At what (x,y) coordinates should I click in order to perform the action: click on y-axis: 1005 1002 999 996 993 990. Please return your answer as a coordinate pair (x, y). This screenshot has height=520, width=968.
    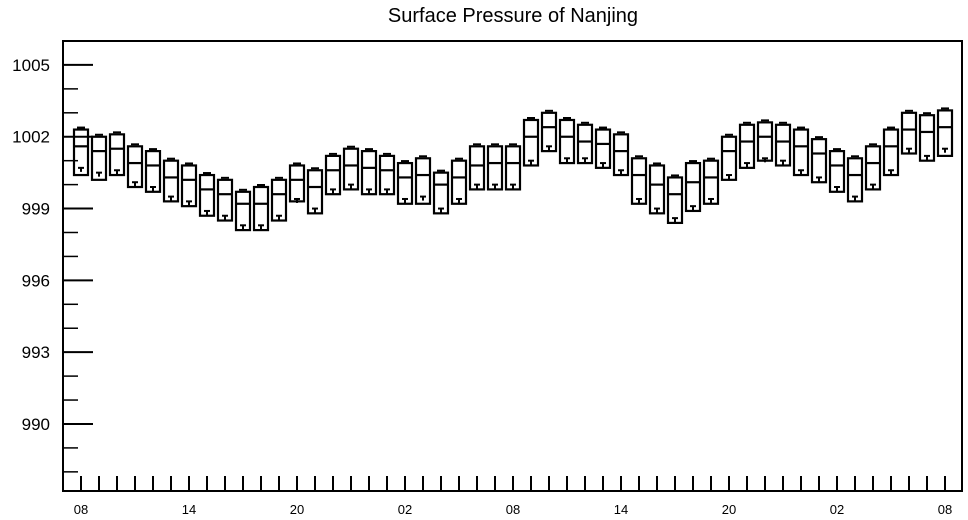
    Looking at the image, I should click on (52, 256).